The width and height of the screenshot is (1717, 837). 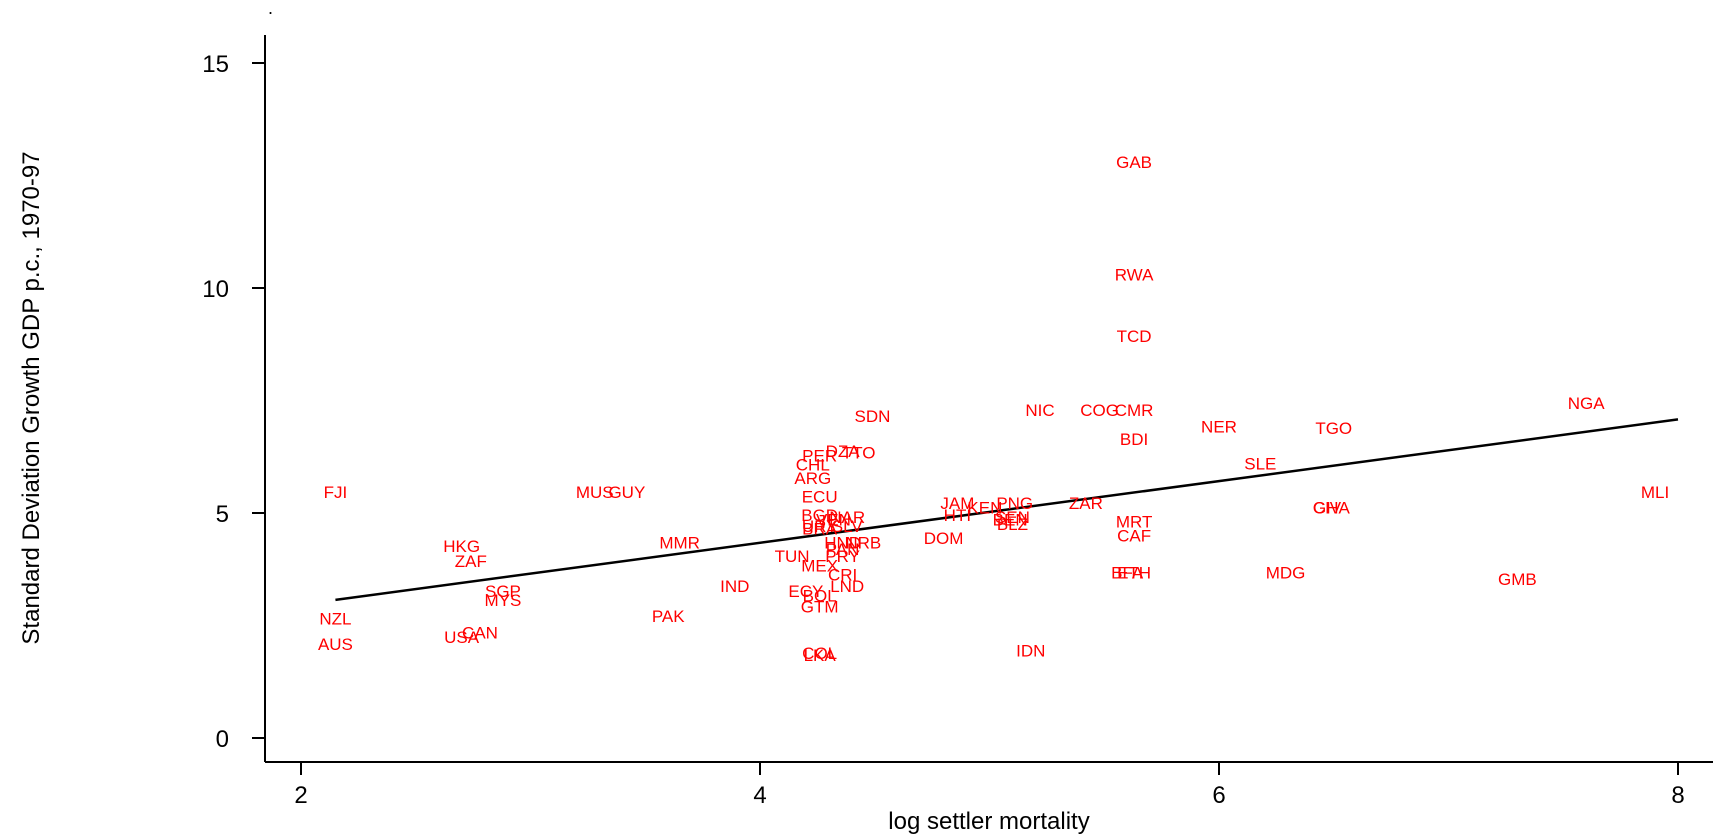 I want to click on point-label-ury: URY, so click(x=820, y=526).